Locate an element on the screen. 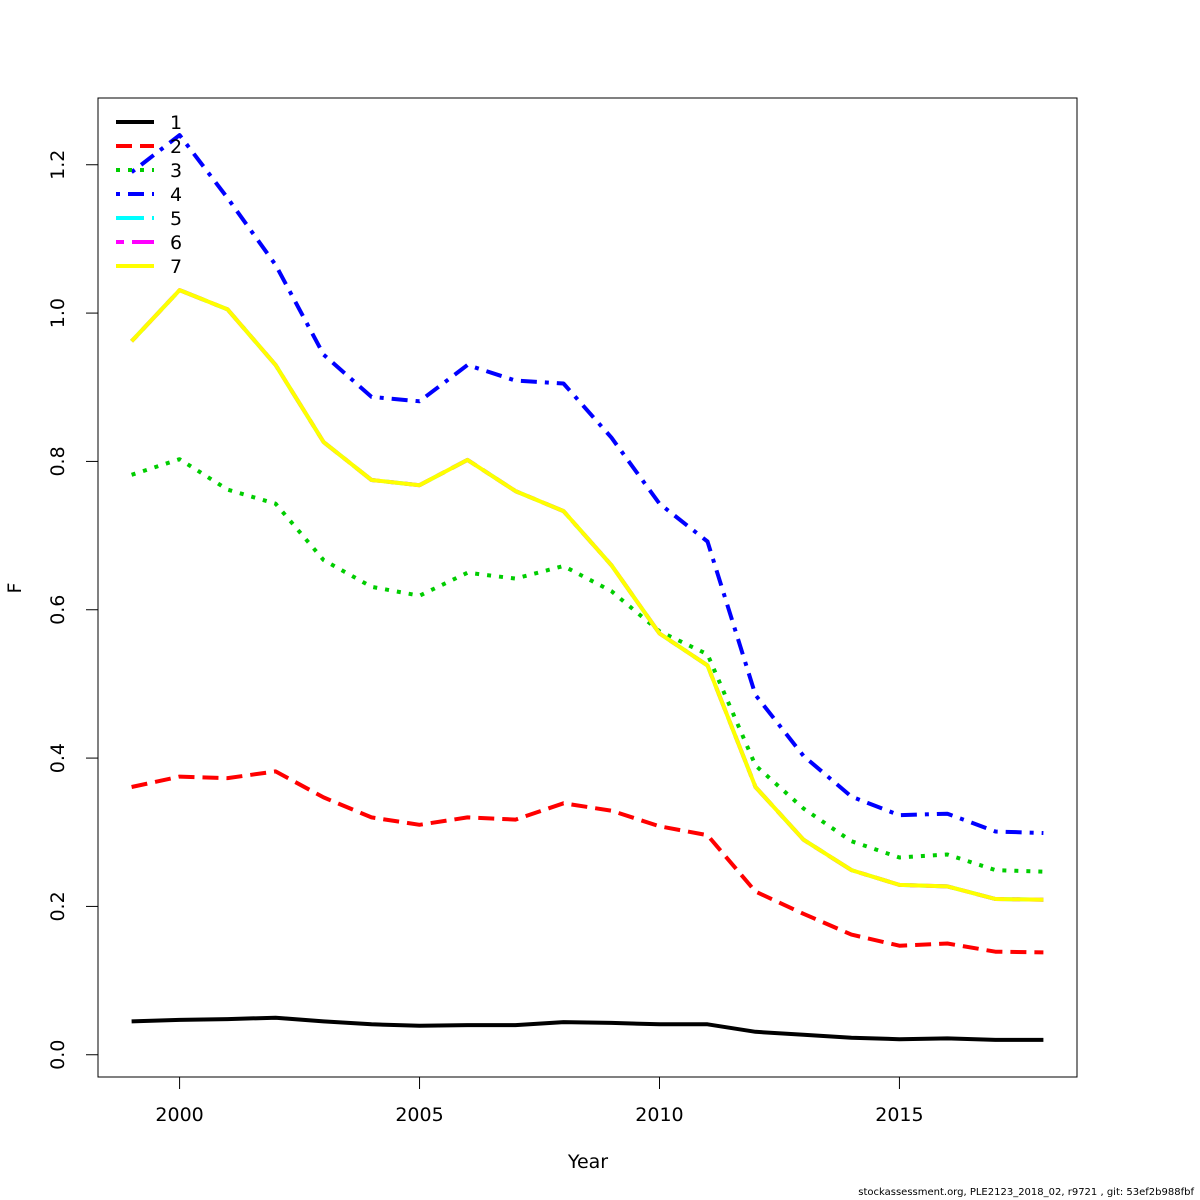 This screenshot has width=1200, height=1200. y-tick-label: 0.8 is located at coordinates (58, 461).